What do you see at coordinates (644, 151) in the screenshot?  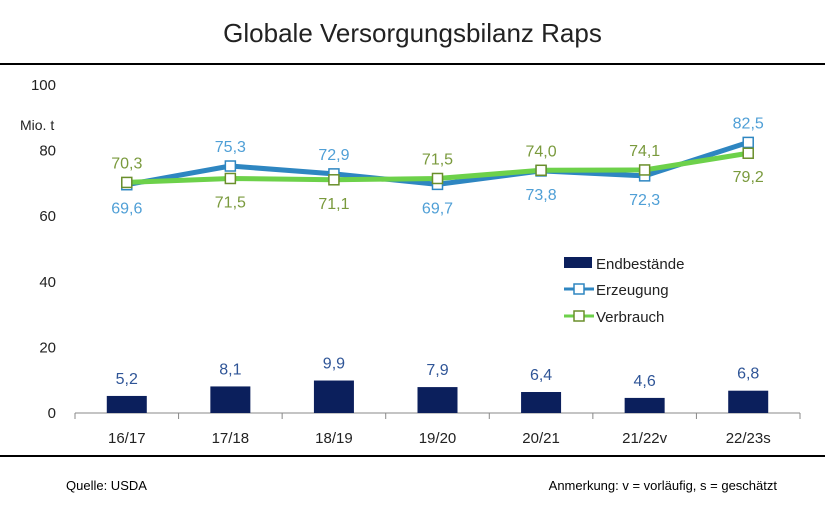 I see `verbrauch-data-label: 74,1` at bounding box center [644, 151].